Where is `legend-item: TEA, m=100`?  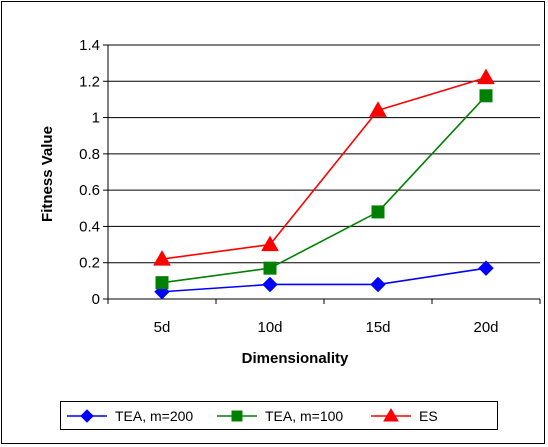
legend-item: TEA, m=100 is located at coordinates (279, 415).